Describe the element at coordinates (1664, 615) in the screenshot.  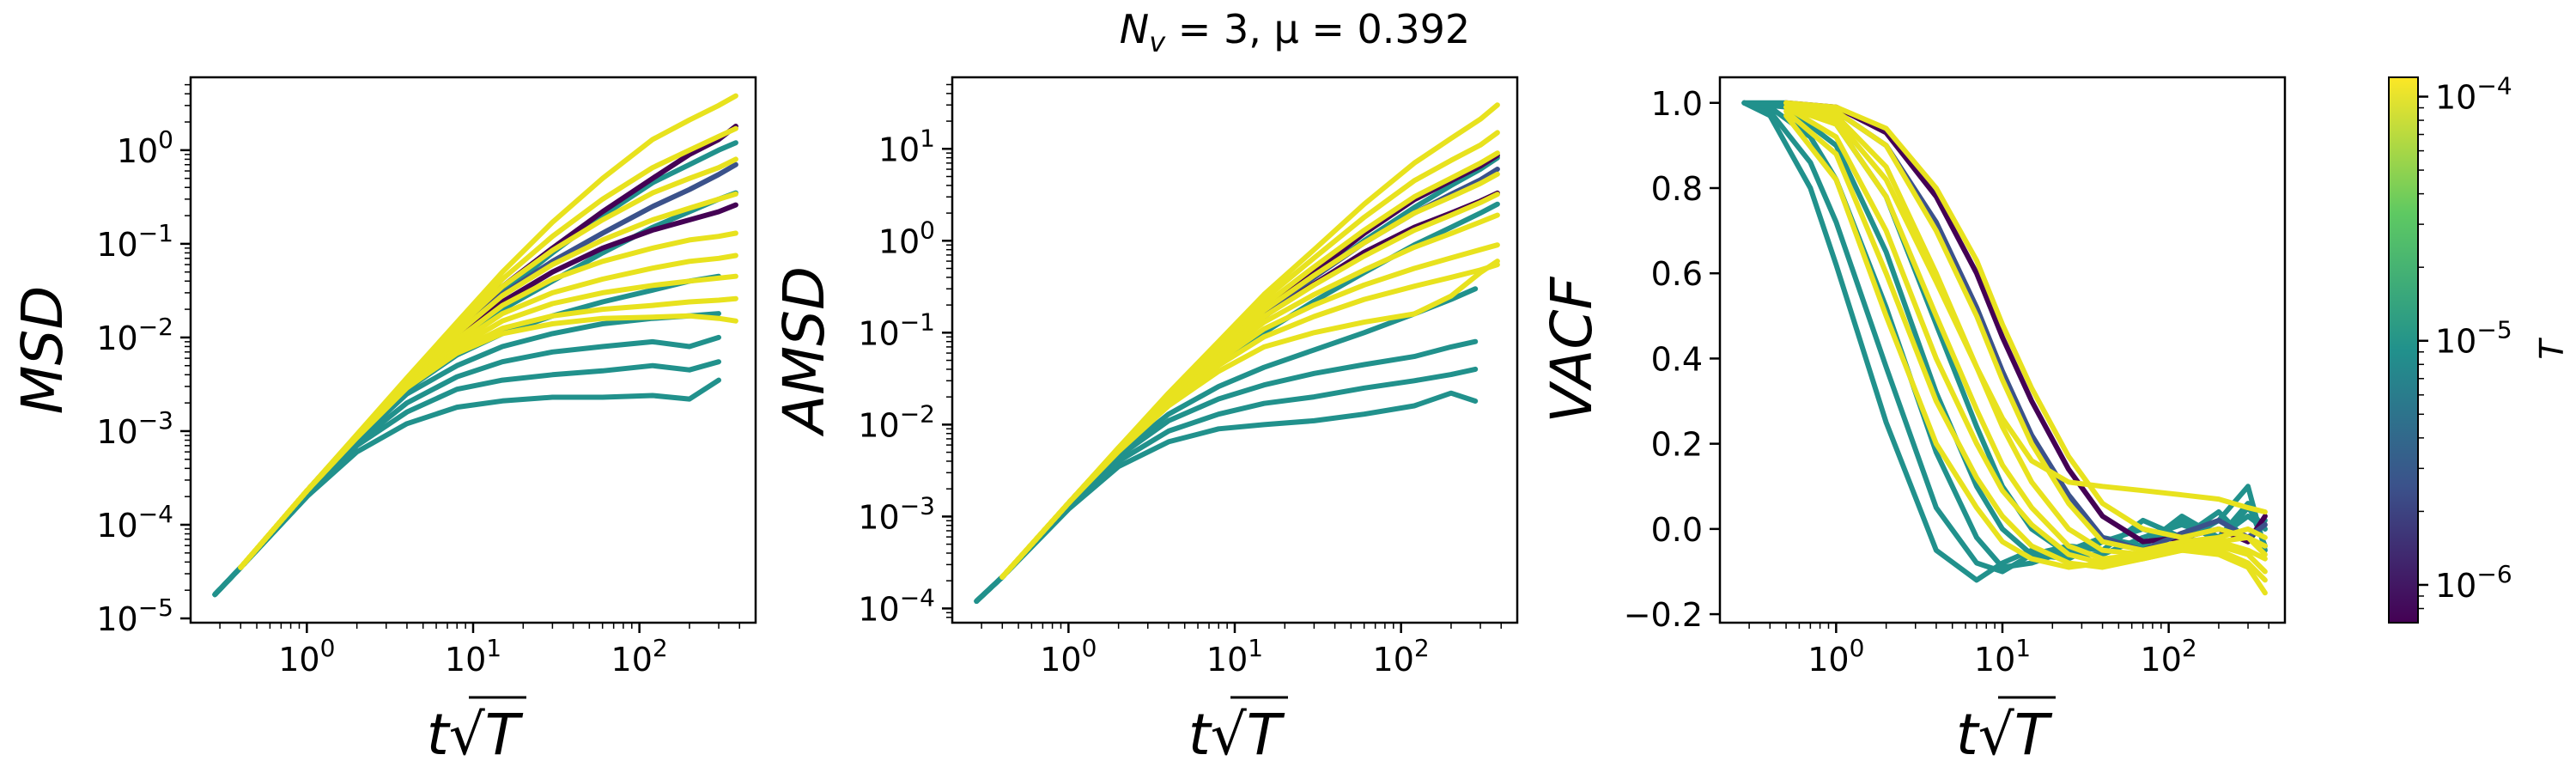
I see `vacf-ytick-label: −0.2` at that location.